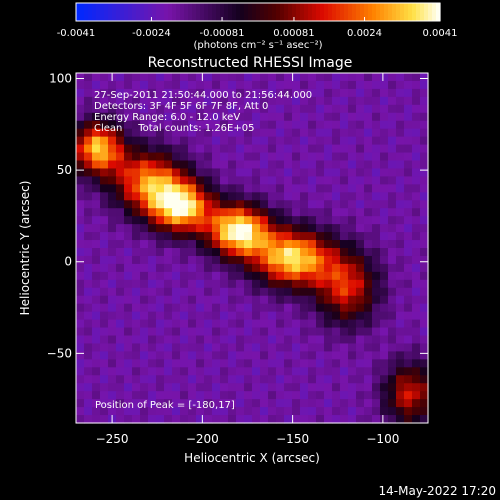 The height and width of the screenshot is (500, 500). Describe the element at coordinates (76, 33) in the screenshot. I see `colorbar-tick-label: -0.0041` at that location.